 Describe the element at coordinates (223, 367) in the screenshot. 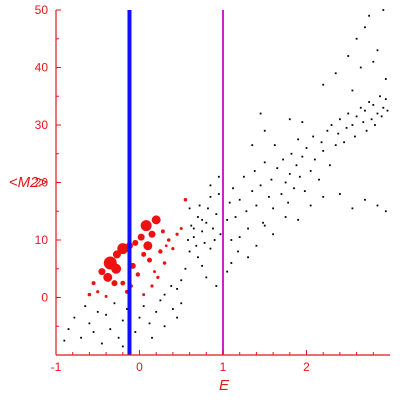

I see `x-tick-label: 1` at that location.